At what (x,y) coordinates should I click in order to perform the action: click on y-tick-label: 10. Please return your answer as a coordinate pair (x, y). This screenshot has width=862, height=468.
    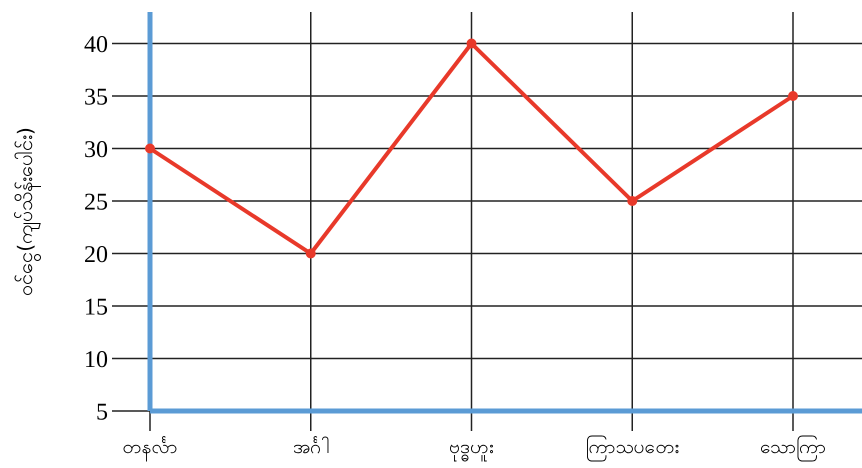
    Looking at the image, I should click on (96, 359).